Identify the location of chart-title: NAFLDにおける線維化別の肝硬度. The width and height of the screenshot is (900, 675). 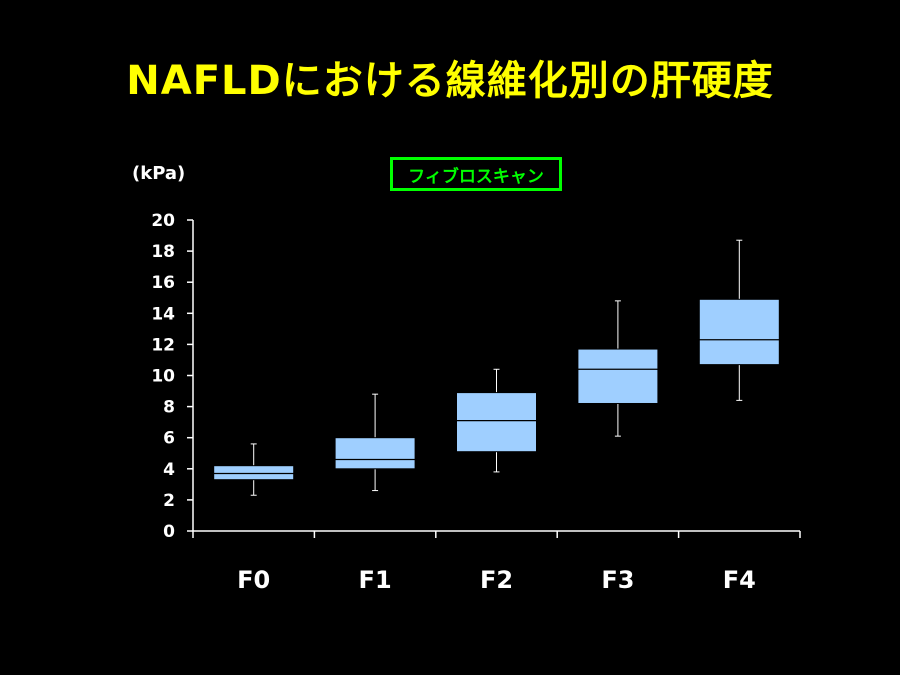
(450, 81).